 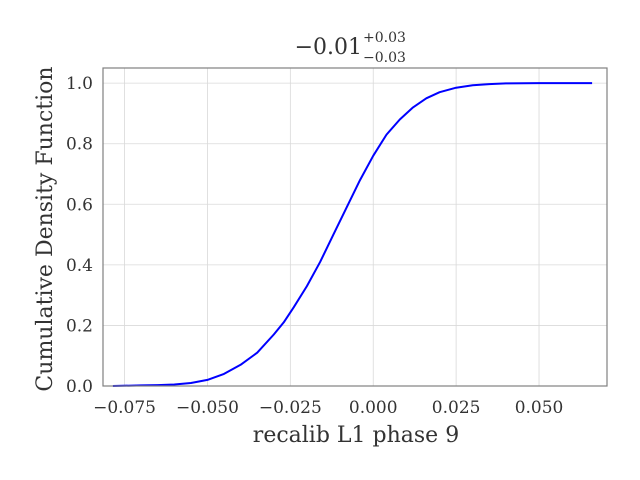 I want to click on x-tick-label: 0.025, so click(x=456, y=408).